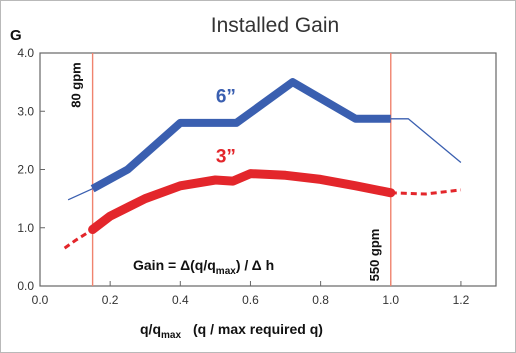  I want to click on gain-formula-sub: max, so click(226, 271).